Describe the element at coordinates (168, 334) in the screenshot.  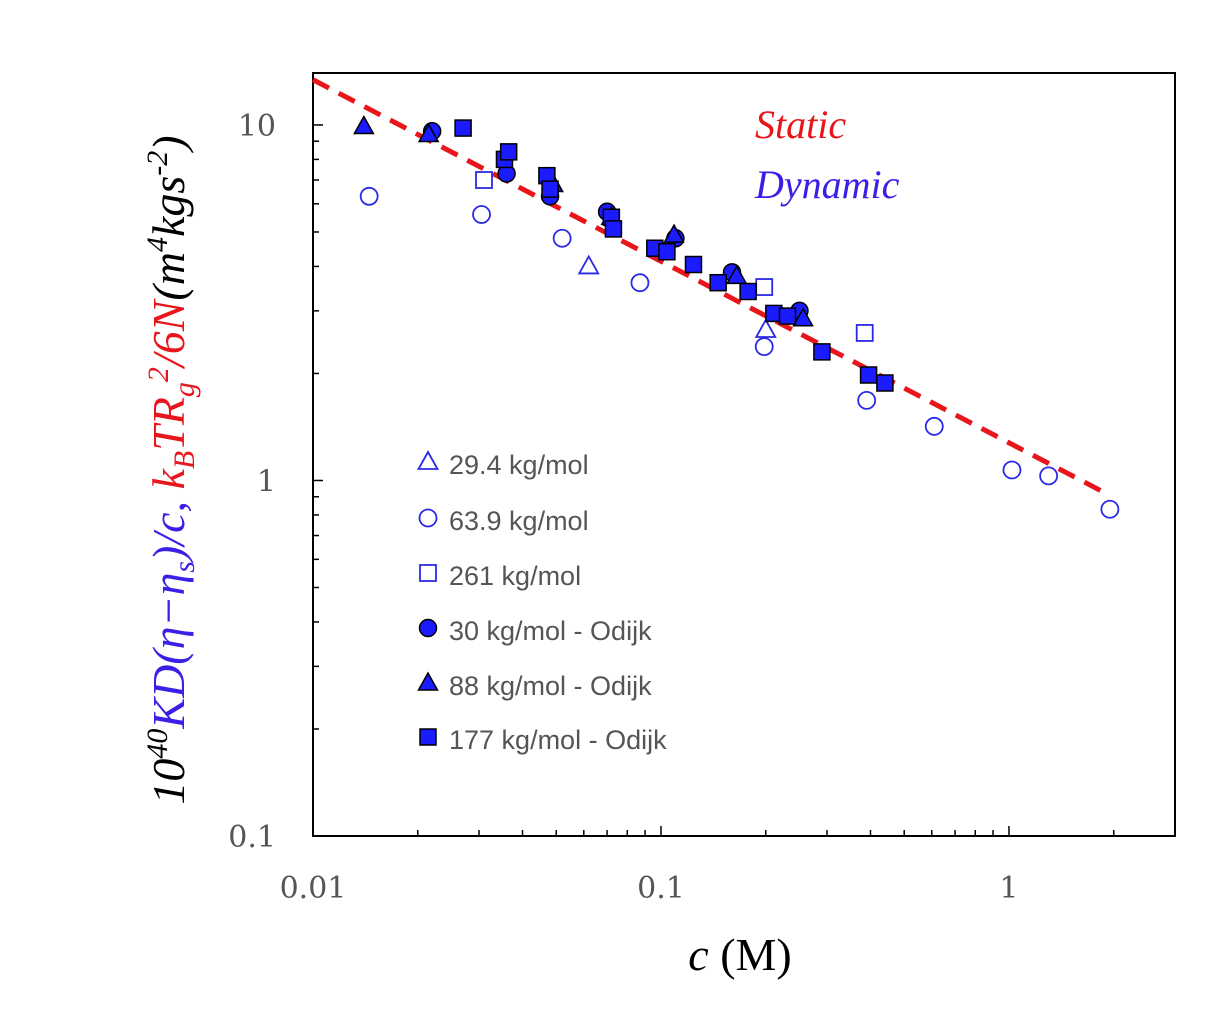
I see `ylabel-red-tail: /6N` at that location.